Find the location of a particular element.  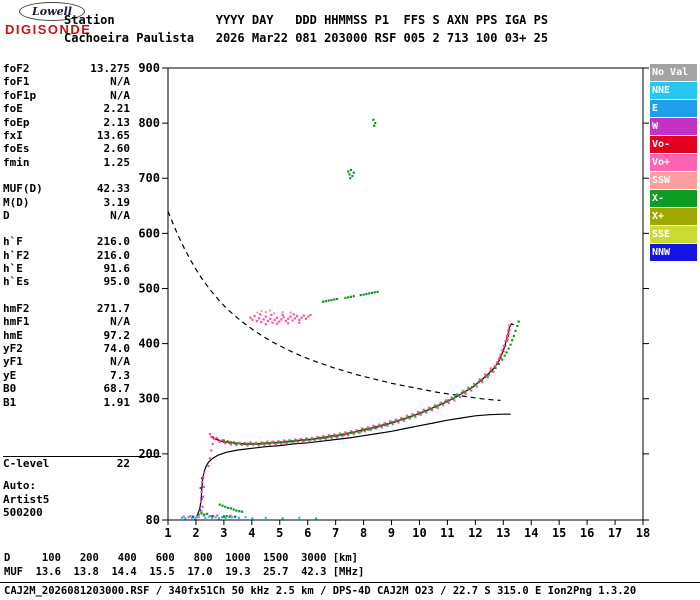

param-label: h`F2 is located at coordinates (16, 255).